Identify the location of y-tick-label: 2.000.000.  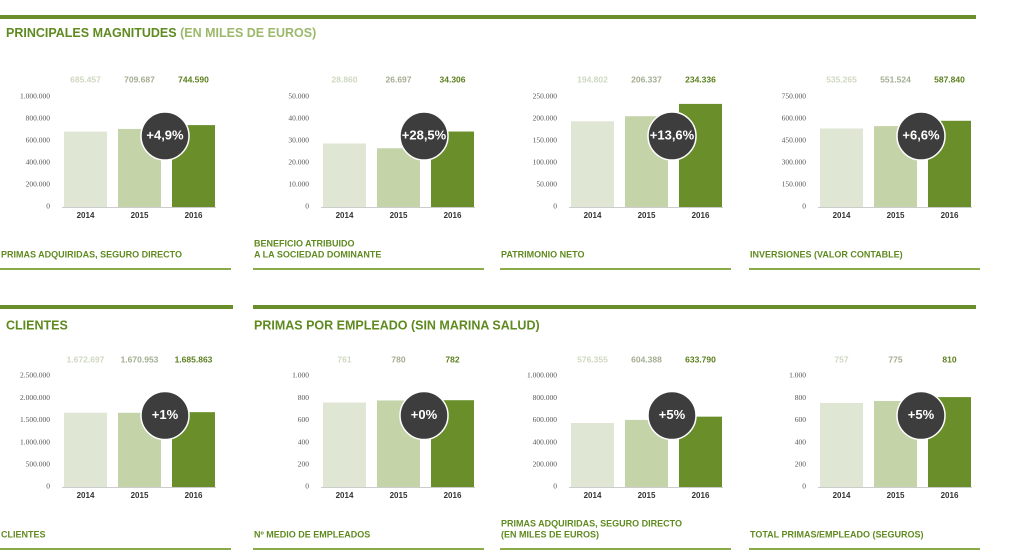
(35, 397).